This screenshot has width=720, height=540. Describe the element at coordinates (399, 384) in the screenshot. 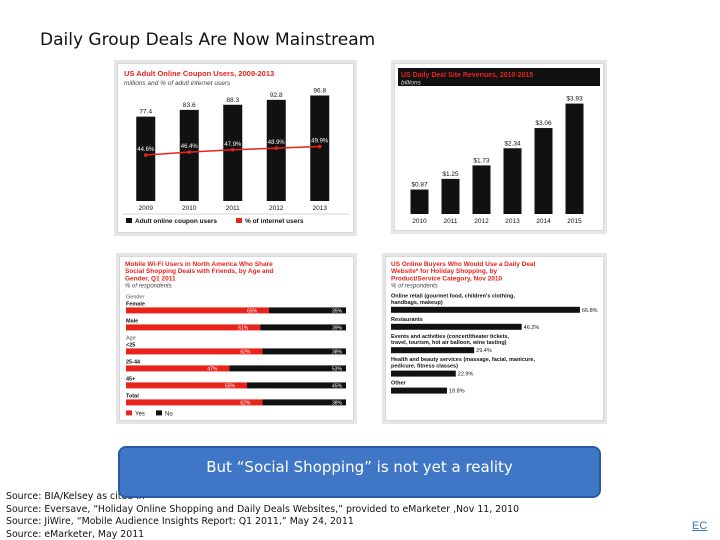

I see `category-label: Other` at that location.